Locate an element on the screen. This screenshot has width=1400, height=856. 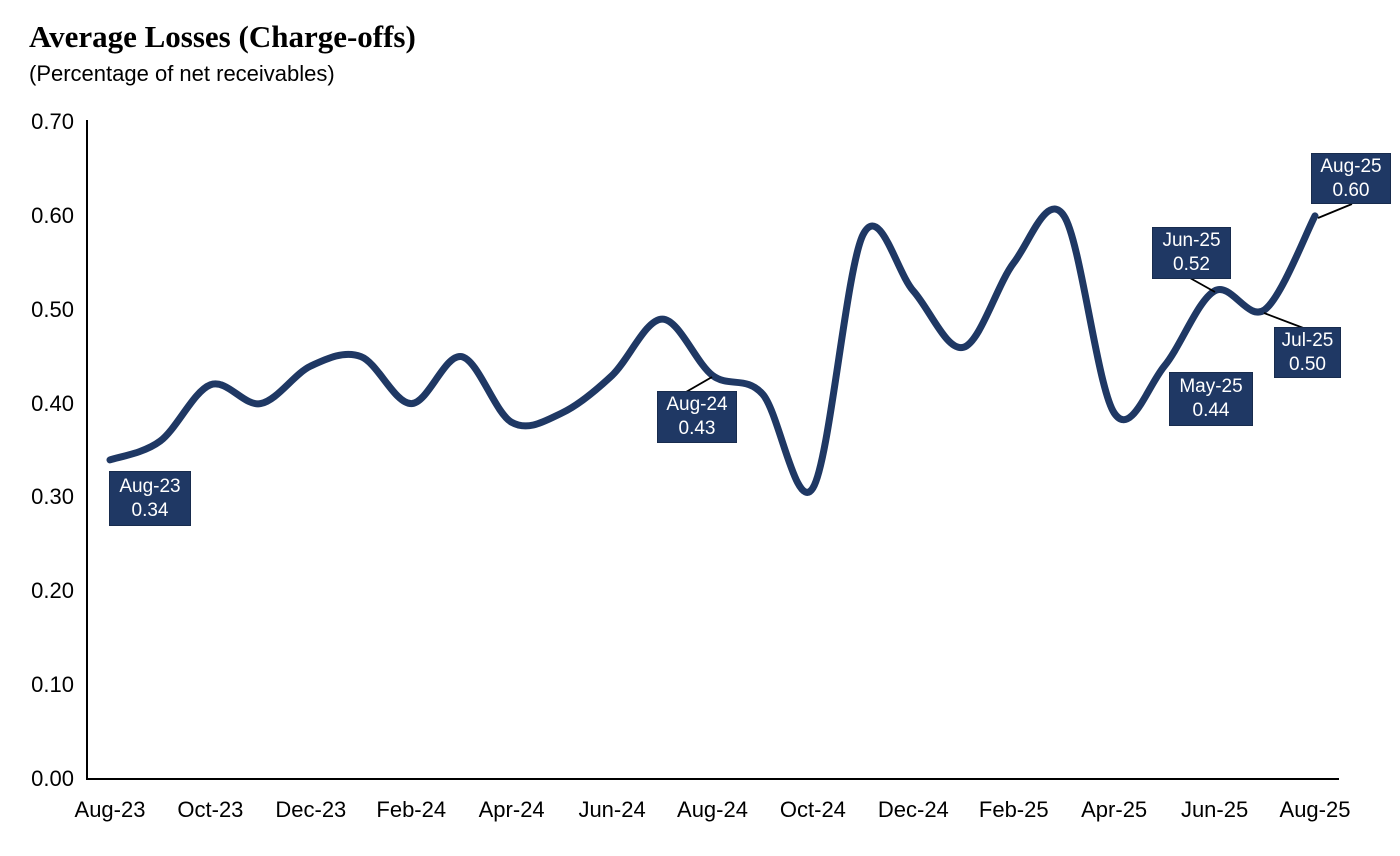
y-axis-tick-label: 0.10 is located at coordinates (52, 685).